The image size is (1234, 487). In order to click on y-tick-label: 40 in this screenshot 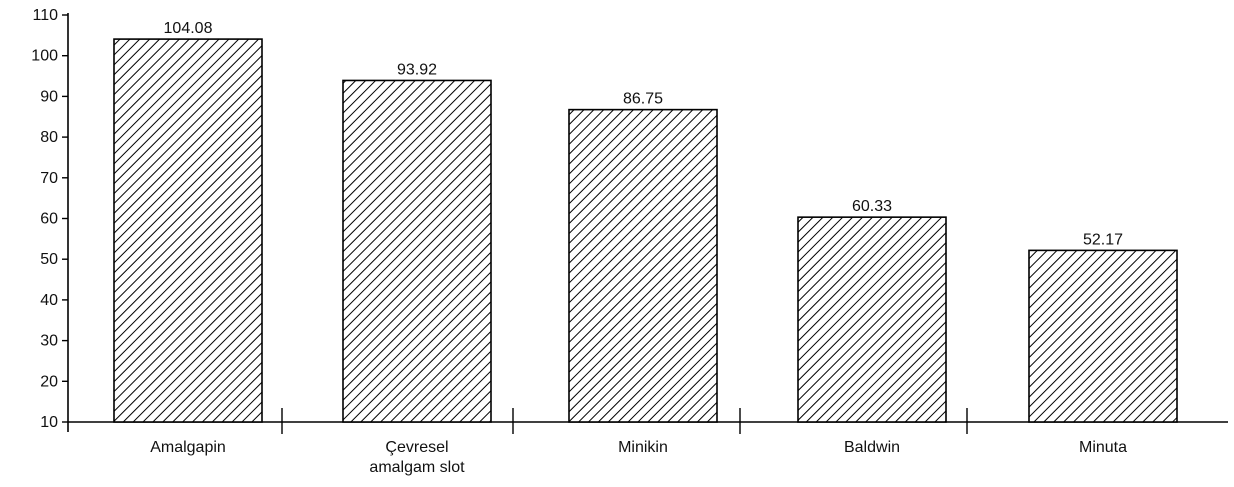, I will do `click(49, 300)`.